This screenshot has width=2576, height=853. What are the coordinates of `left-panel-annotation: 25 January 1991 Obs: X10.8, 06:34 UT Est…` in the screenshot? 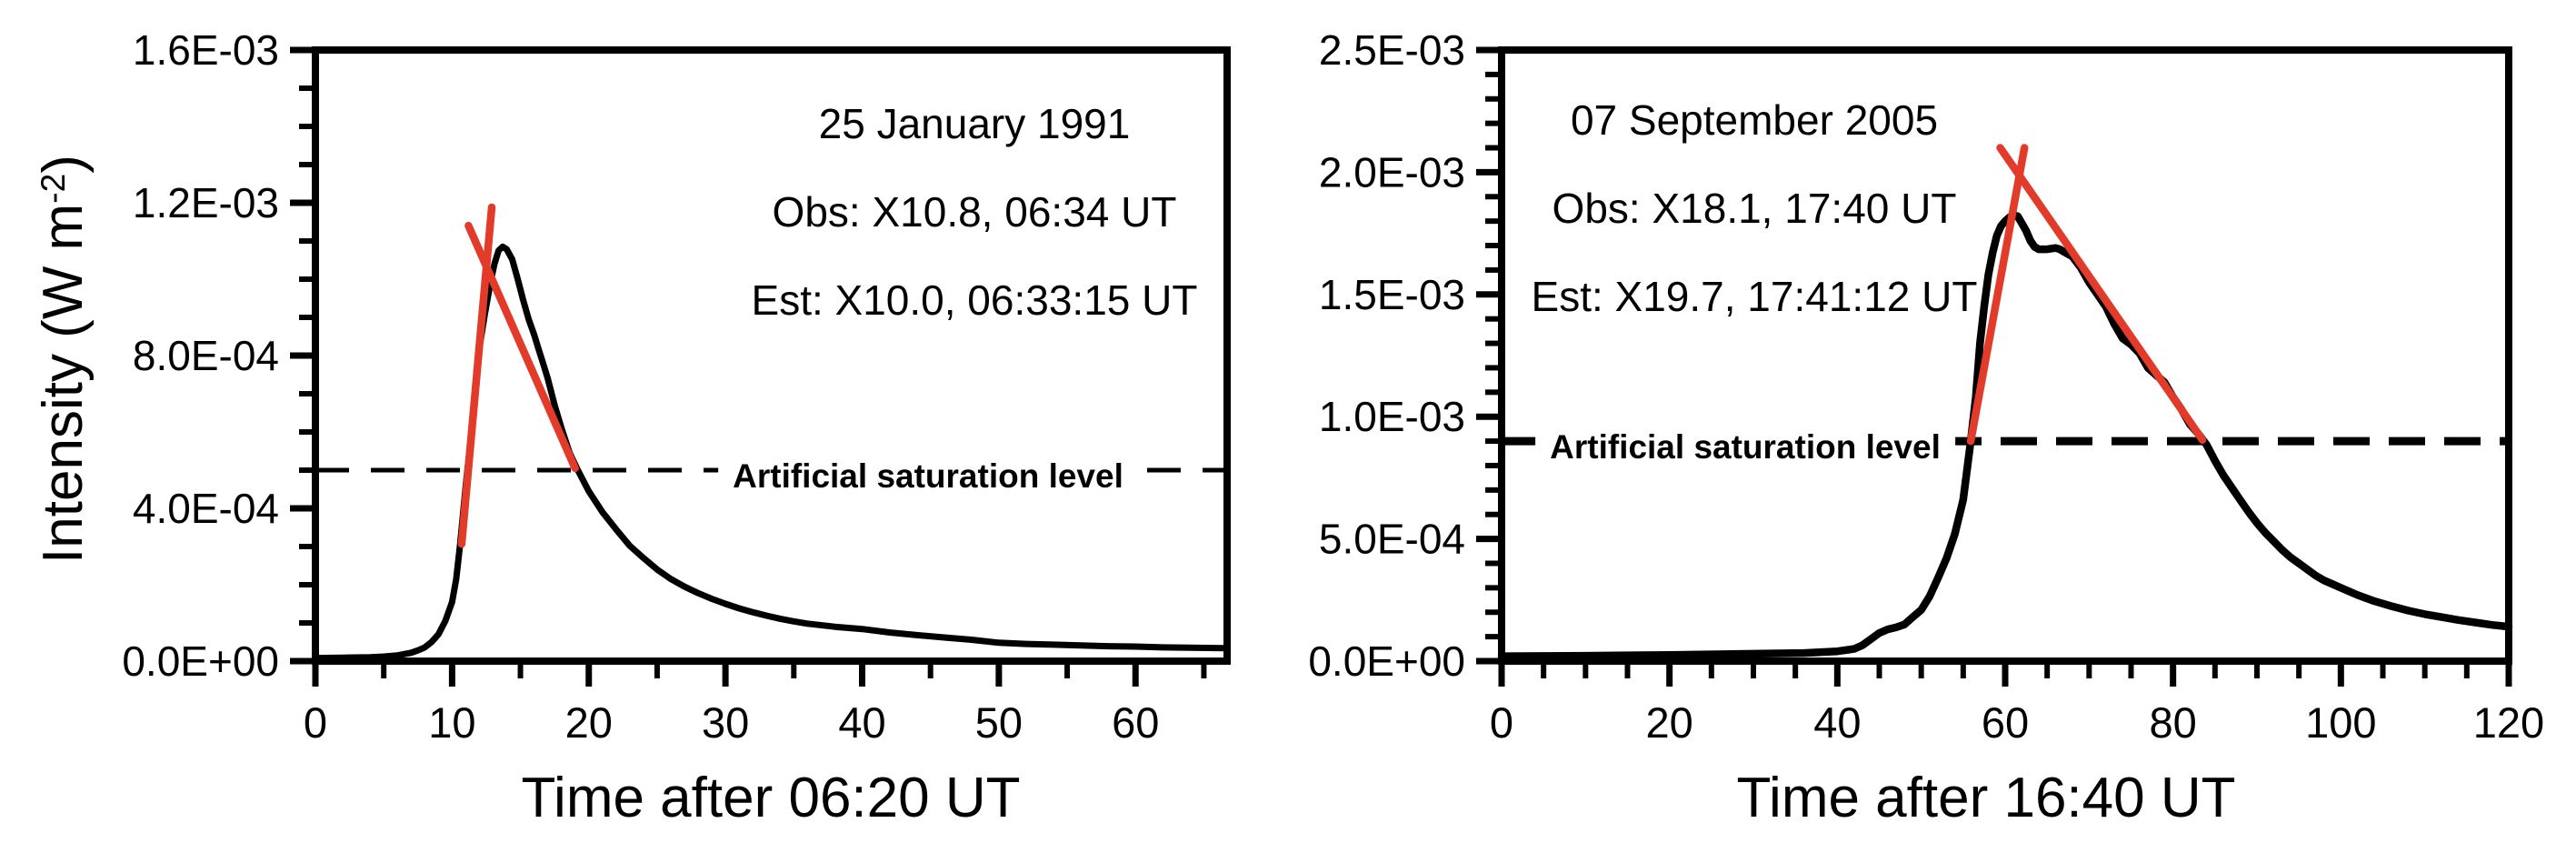 It's located at (974, 212).